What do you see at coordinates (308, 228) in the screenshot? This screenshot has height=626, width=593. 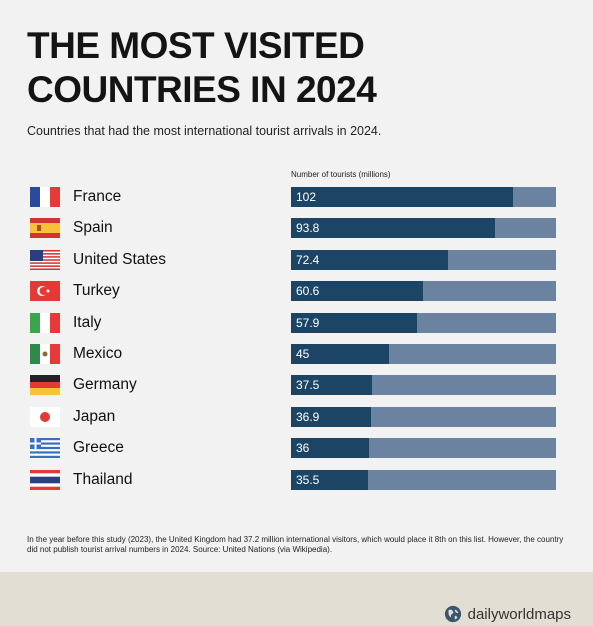 I see `data-label: 93.8` at bounding box center [308, 228].